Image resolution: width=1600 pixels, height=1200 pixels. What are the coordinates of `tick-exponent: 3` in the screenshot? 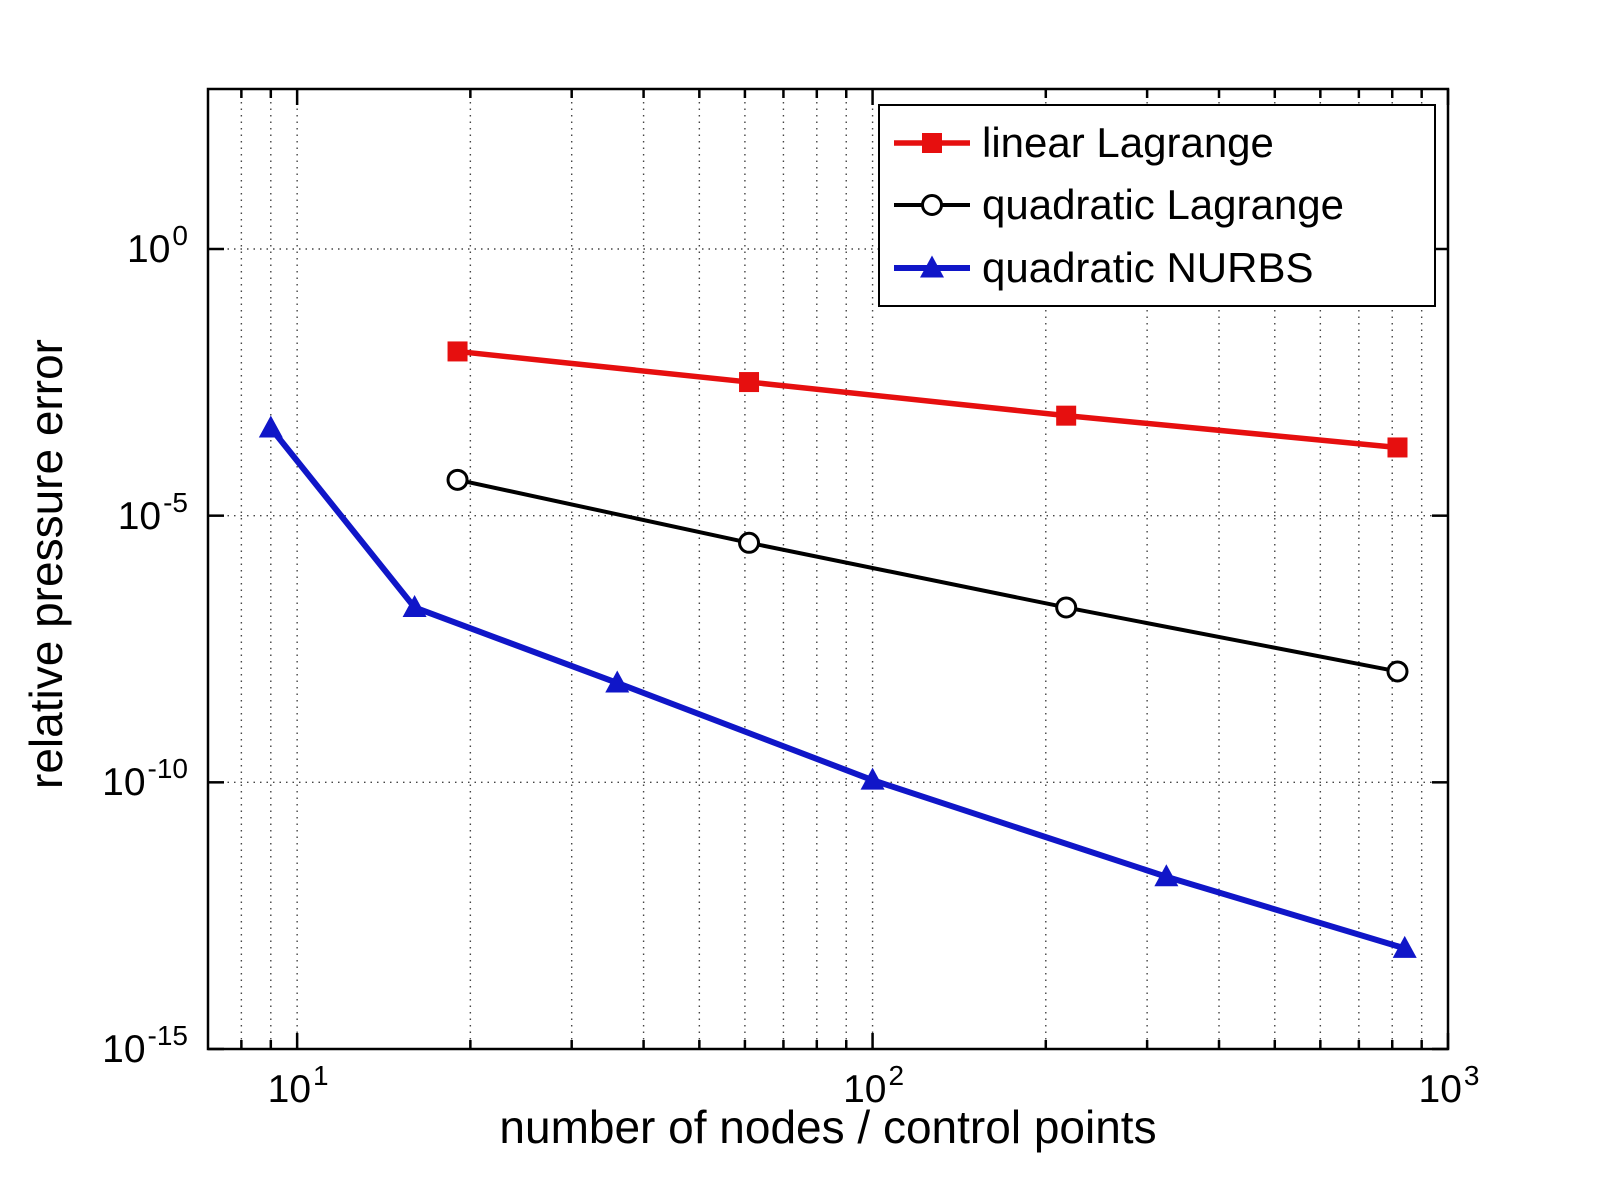 It's located at (1471, 1075).